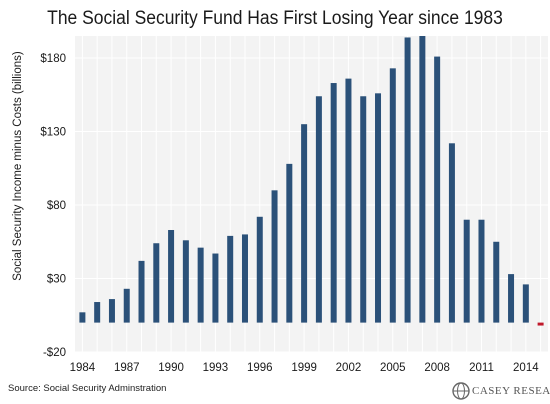 This screenshot has height=404, width=550. Describe the element at coordinates (348, 200) in the screenshot. I see `bar-2002` at that location.